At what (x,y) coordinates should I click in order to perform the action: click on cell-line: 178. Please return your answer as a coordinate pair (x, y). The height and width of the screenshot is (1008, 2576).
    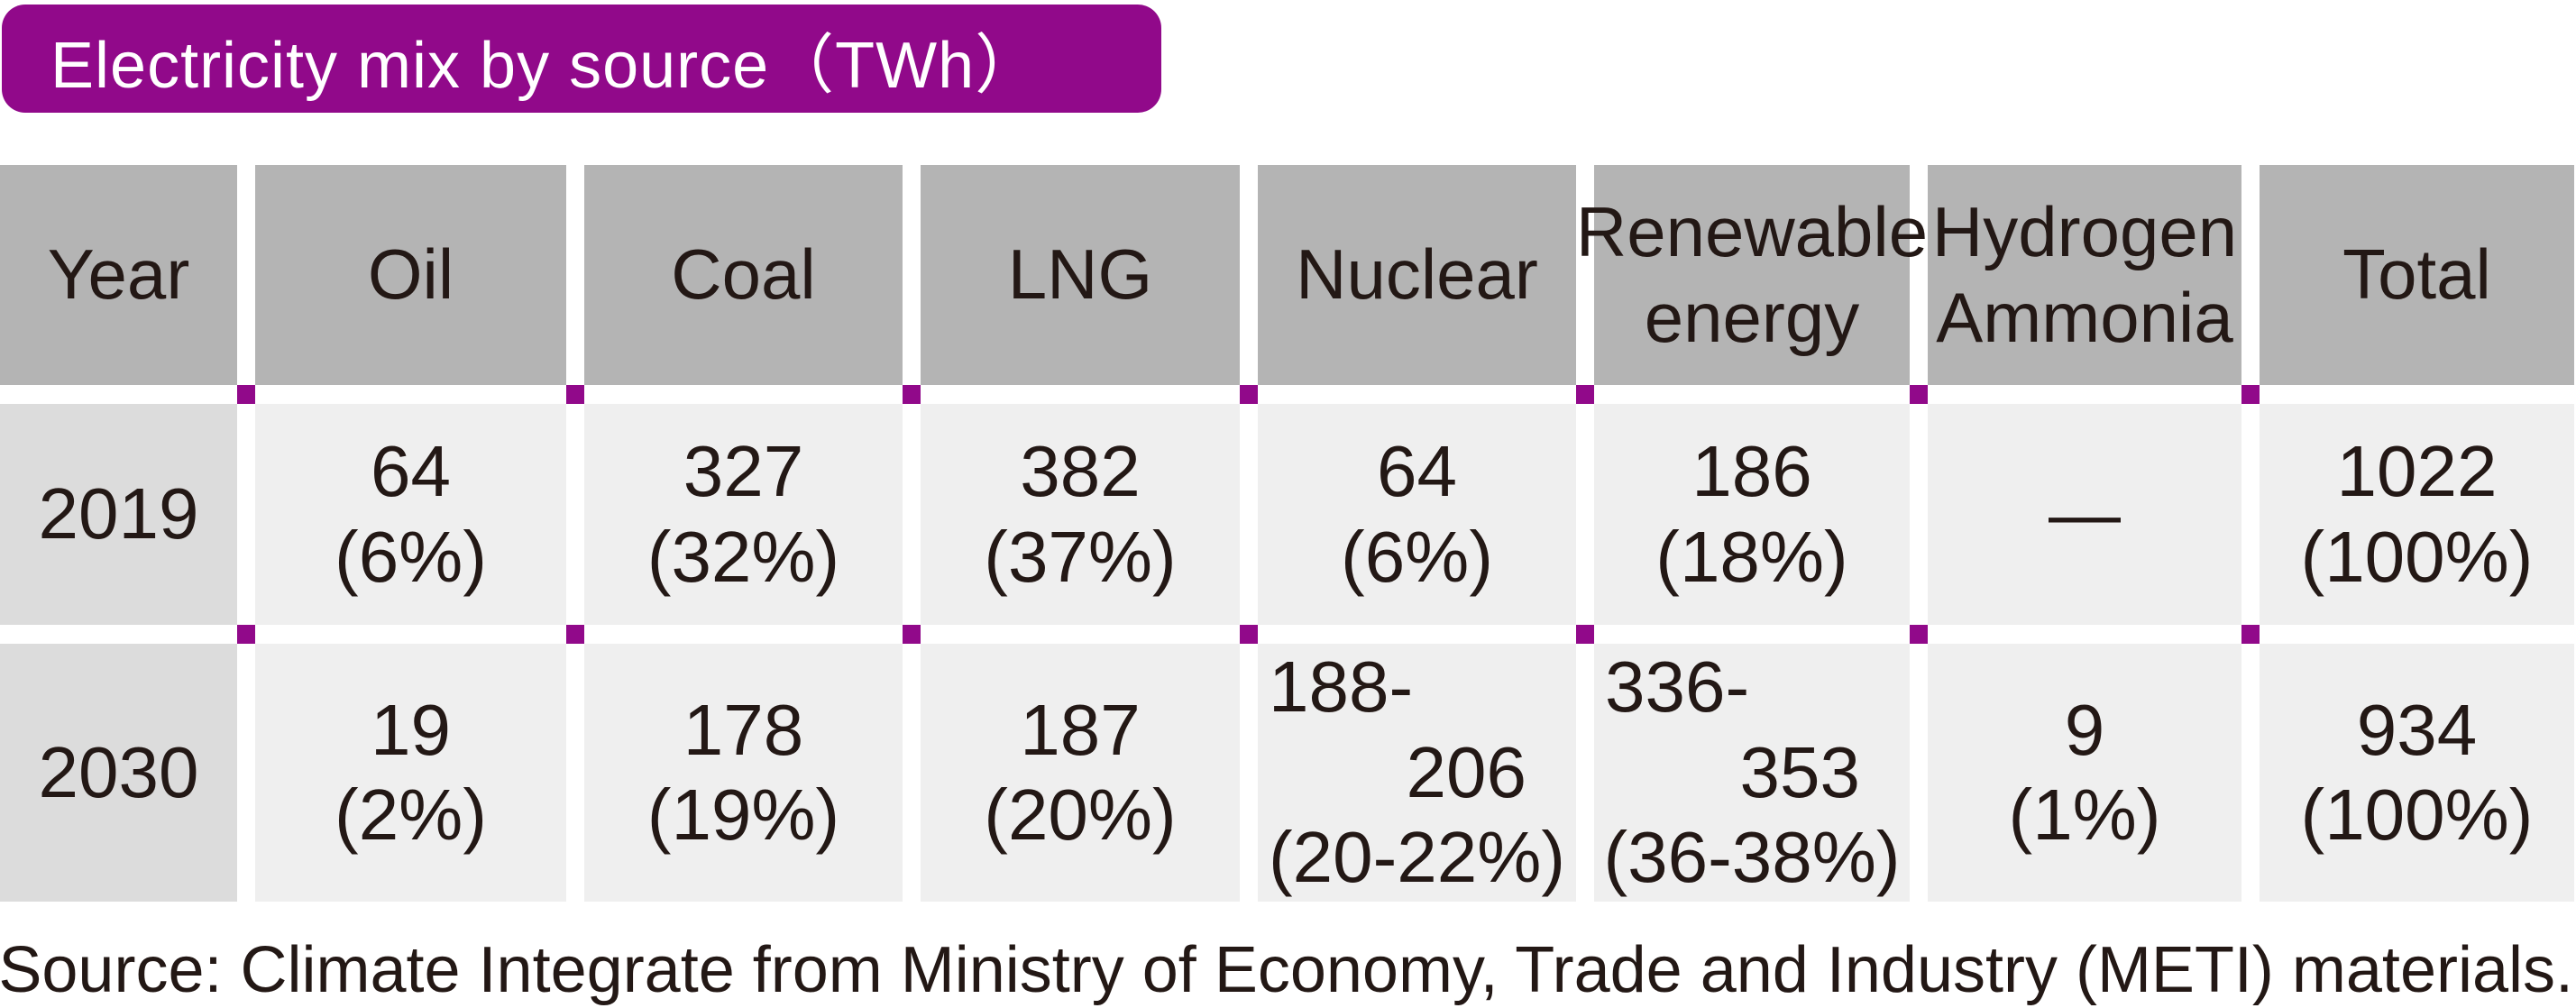
    Looking at the image, I should click on (743, 729).